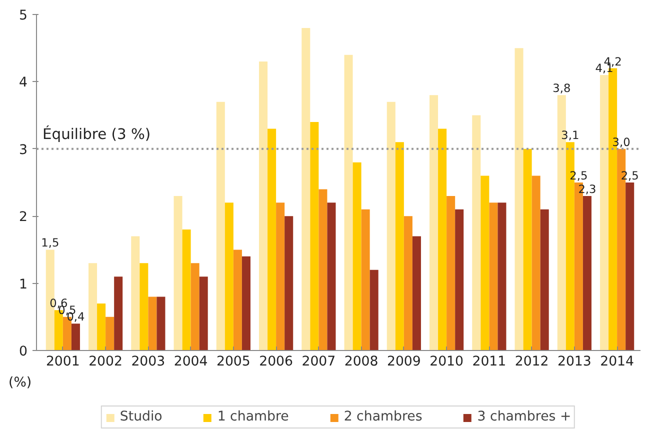 The width and height of the screenshot is (654, 446). What do you see at coordinates (524, 417) in the screenshot?
I see `legend-label: 3 chambres +` at bounding box center [524, 417].